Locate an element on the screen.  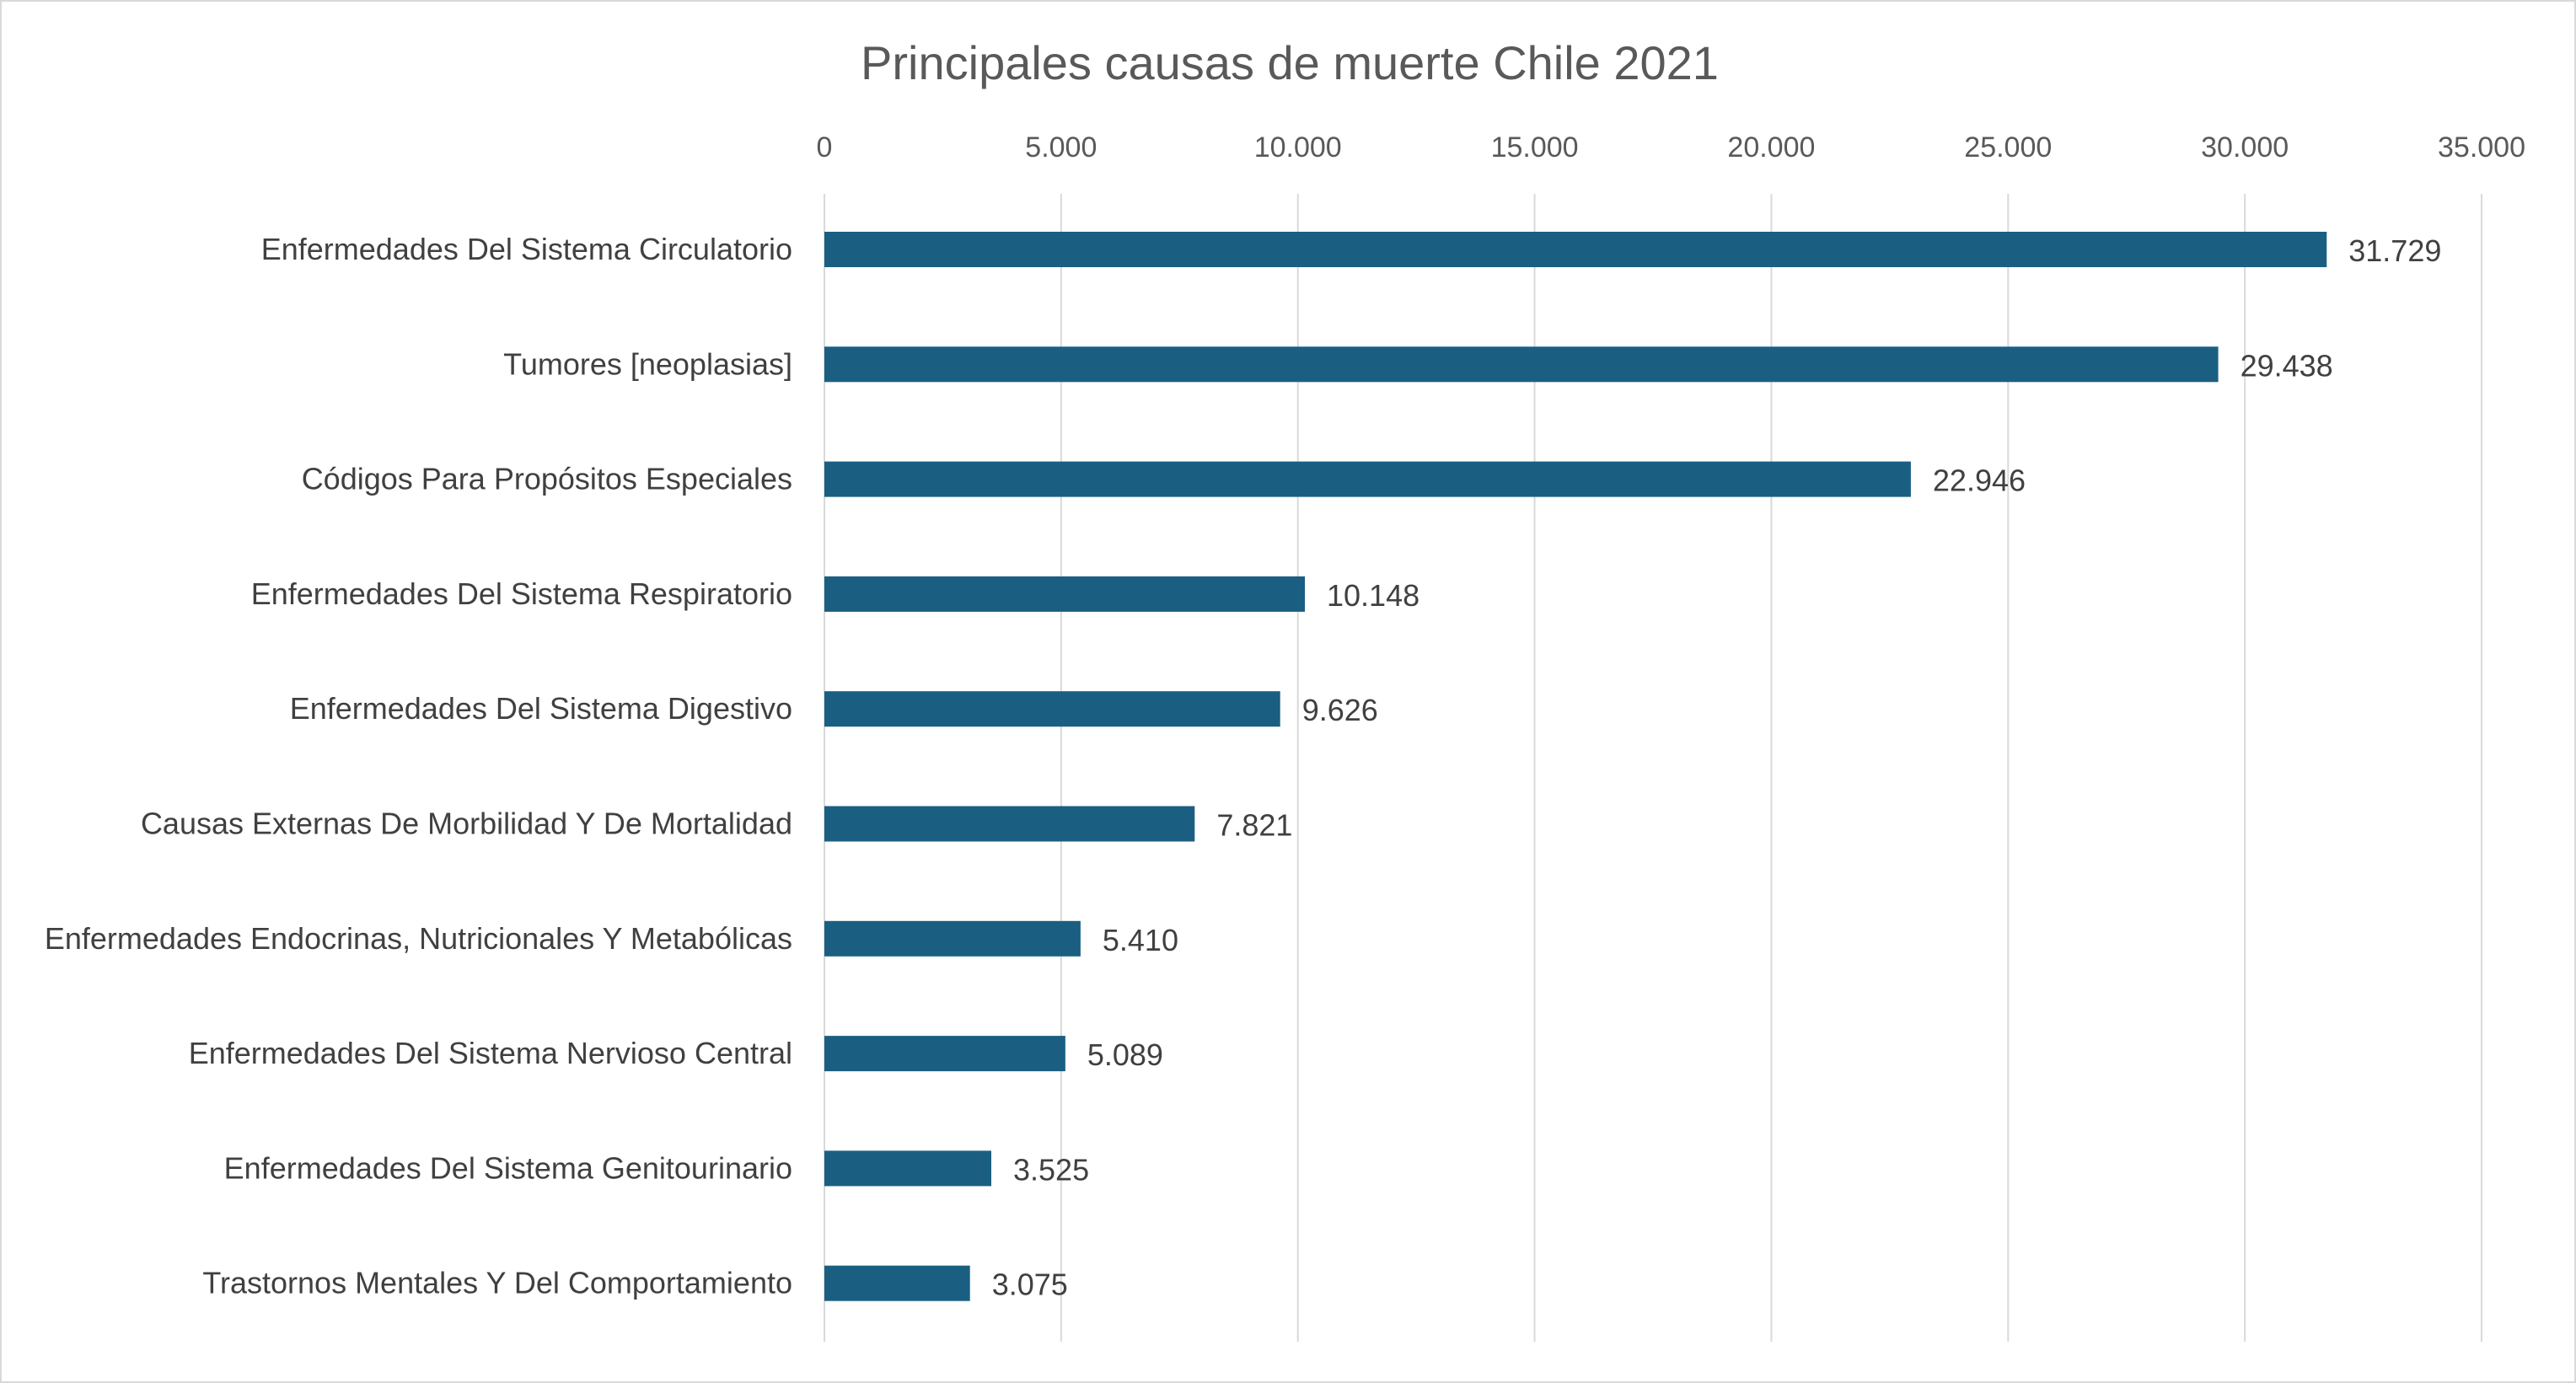
data-label: 10.148 is located at coordinates (1373, 595).